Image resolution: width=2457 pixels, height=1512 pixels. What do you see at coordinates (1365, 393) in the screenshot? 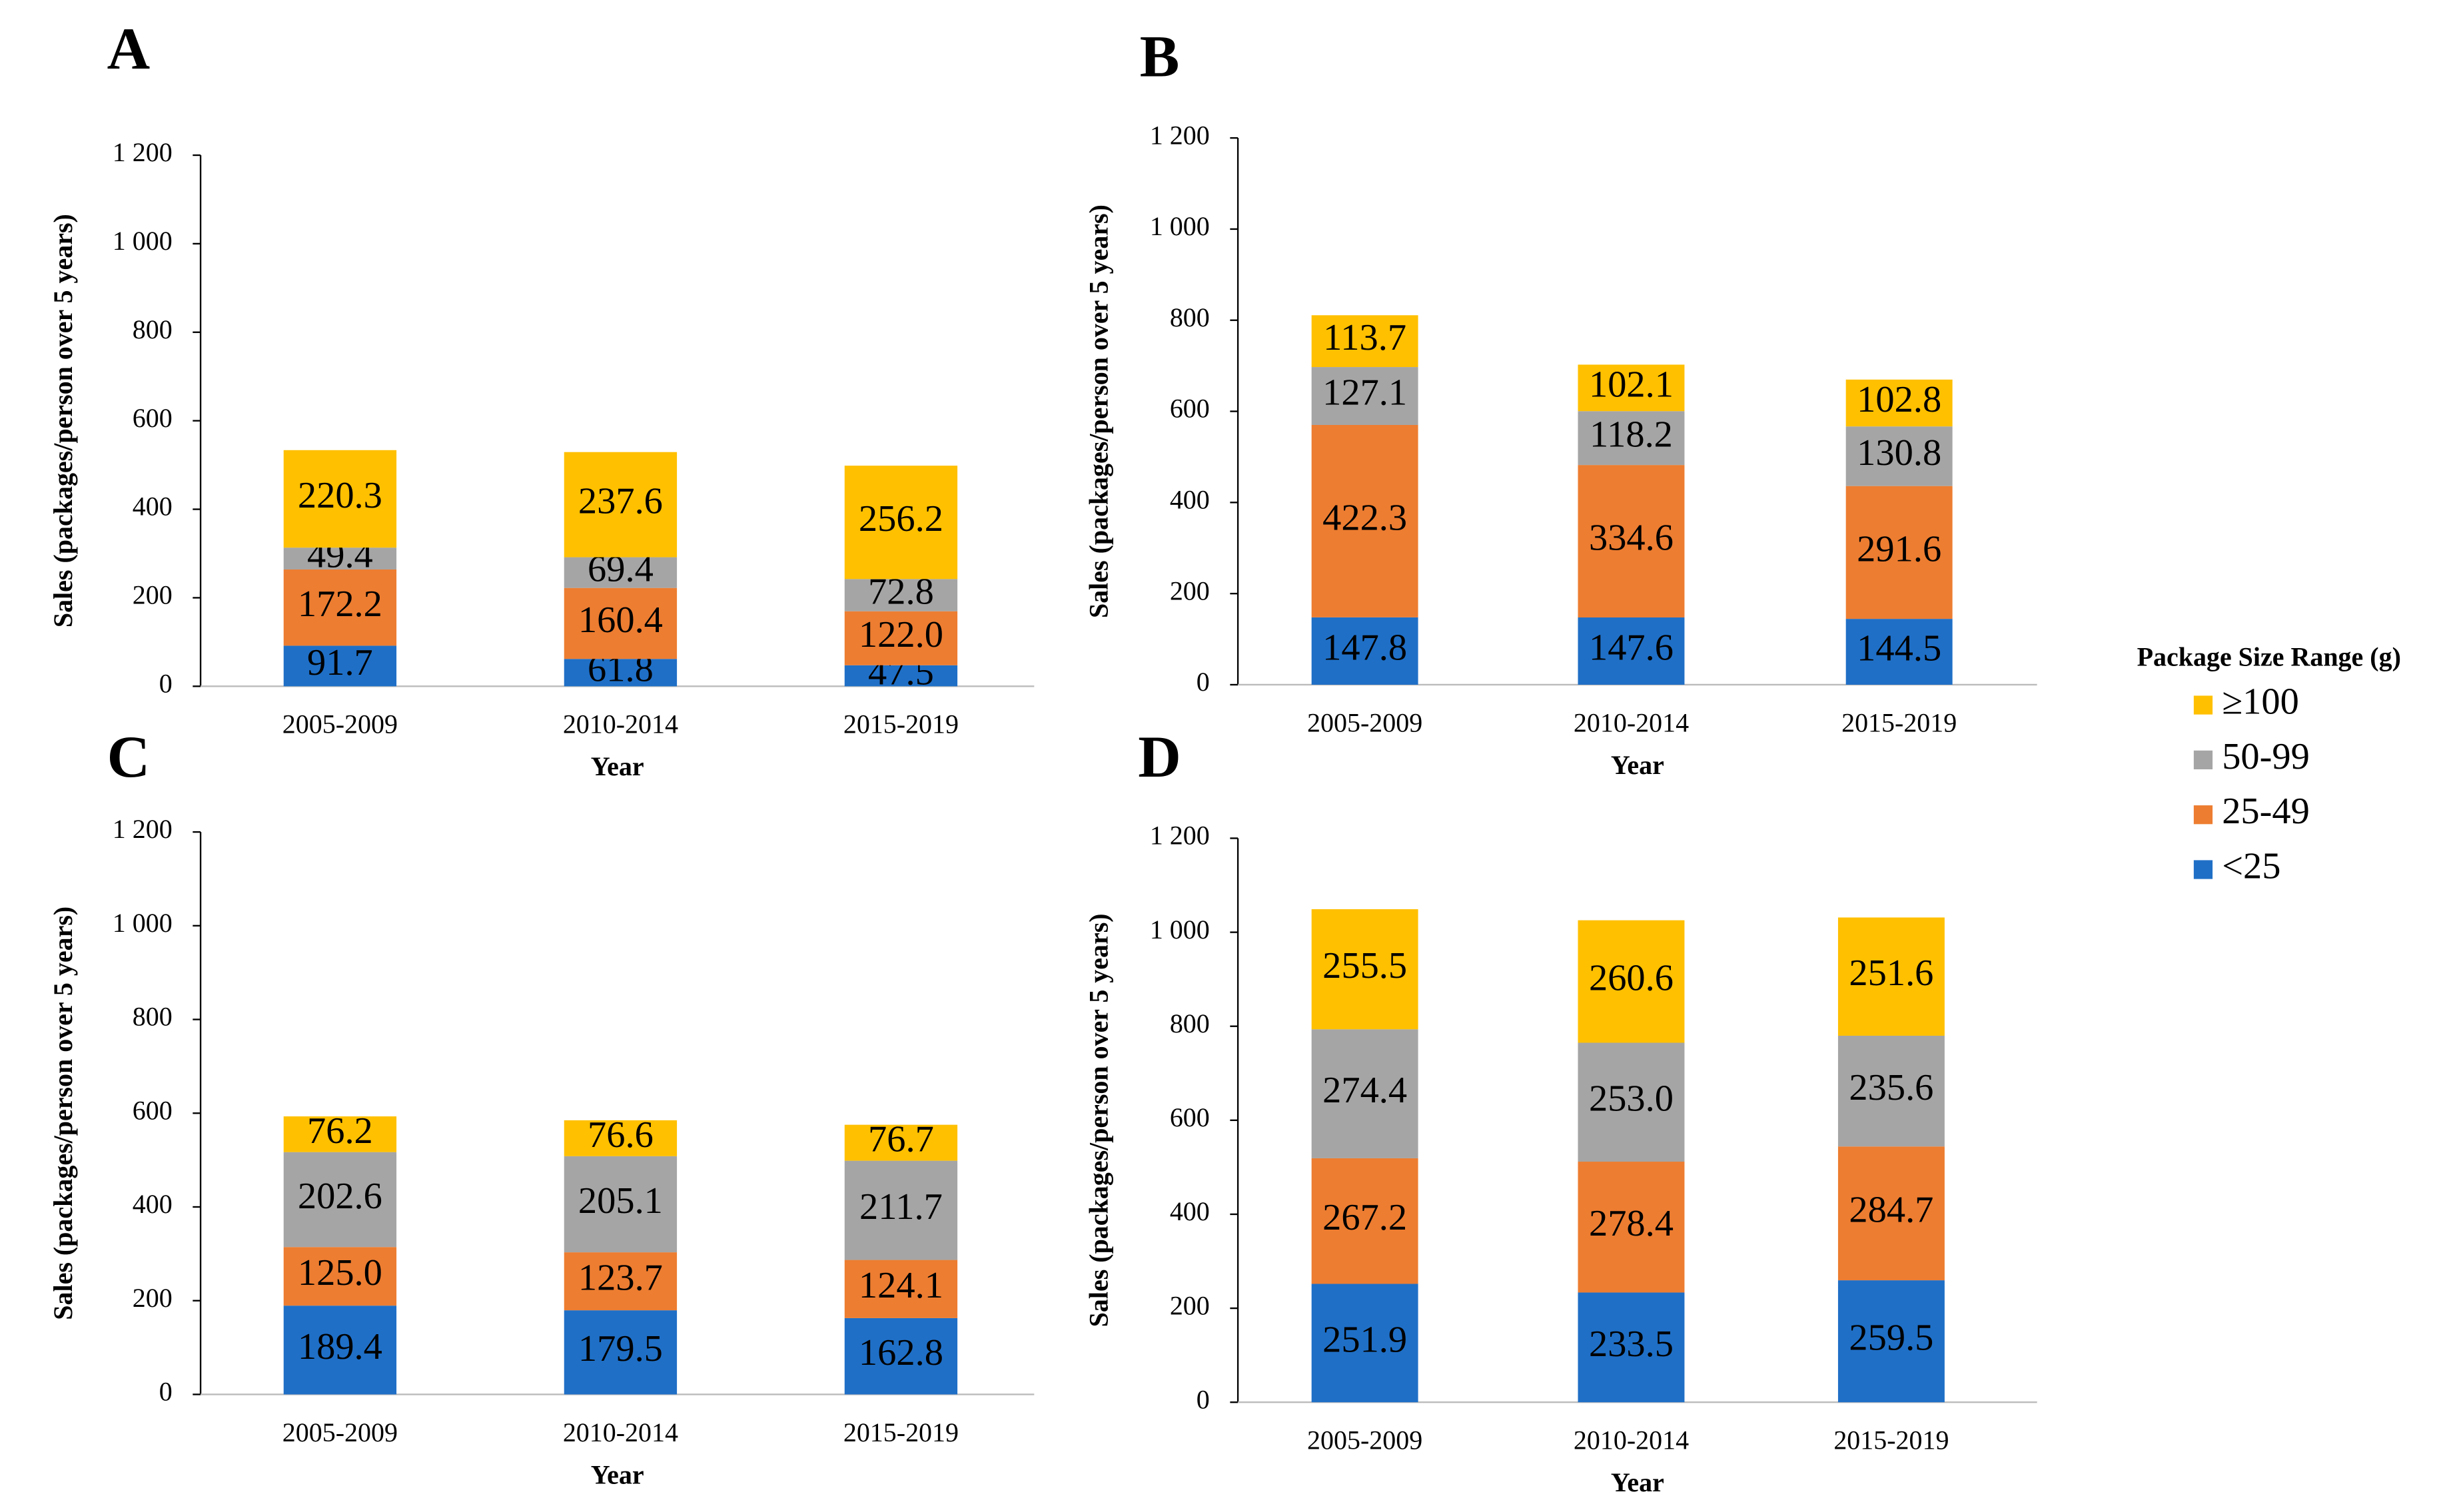
I see `data-label: 127.1` at bounding box center [1365, 393].